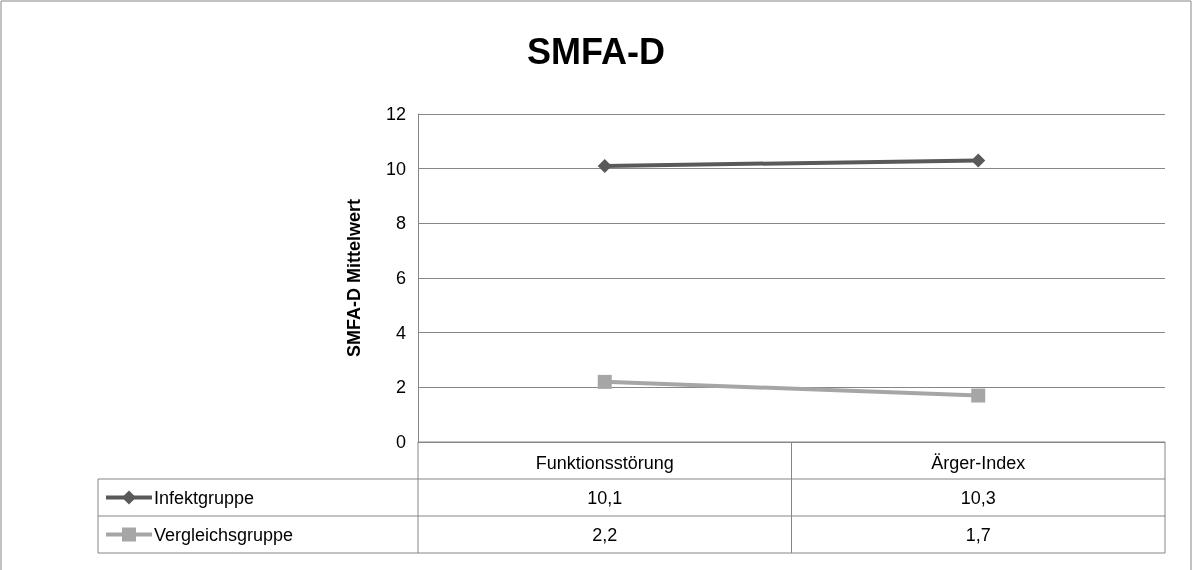 The height and width of the screenshot is (570, 1192). I want to click on y-tick-label: 0, so click(400, 442).